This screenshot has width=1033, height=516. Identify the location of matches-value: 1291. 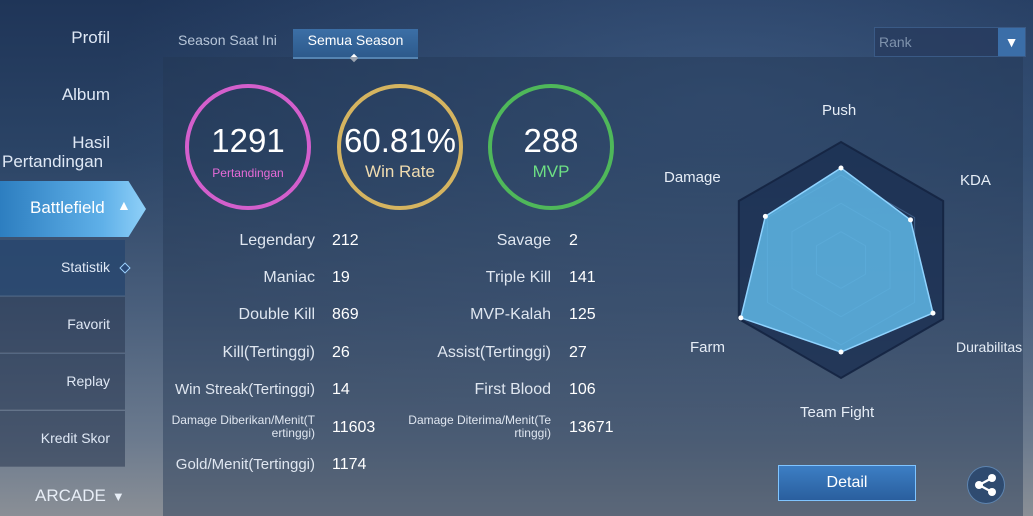
(248, 140).